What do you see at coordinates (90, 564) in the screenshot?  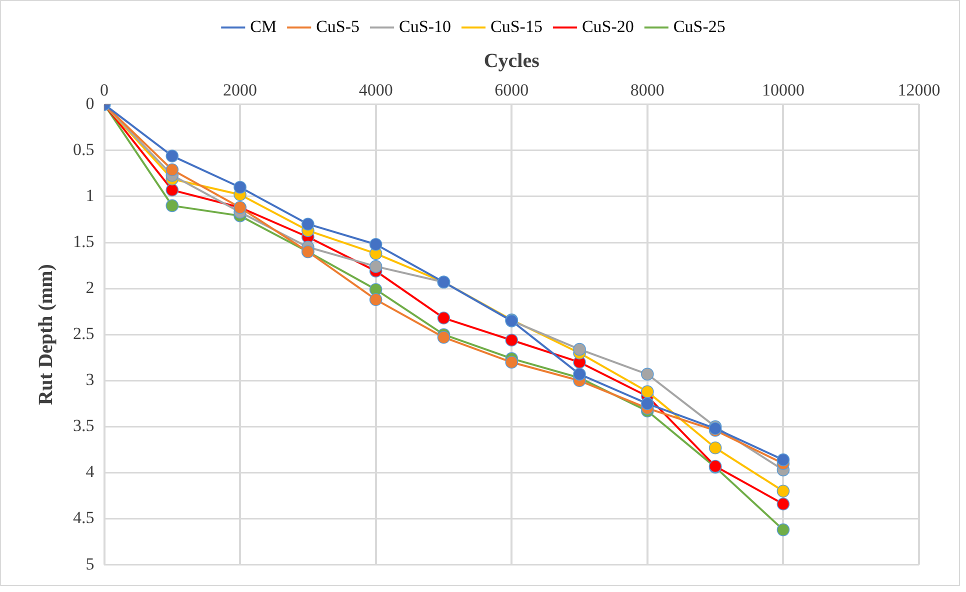 I see `y-tick-label: 5` at bounding box center [90, 564].